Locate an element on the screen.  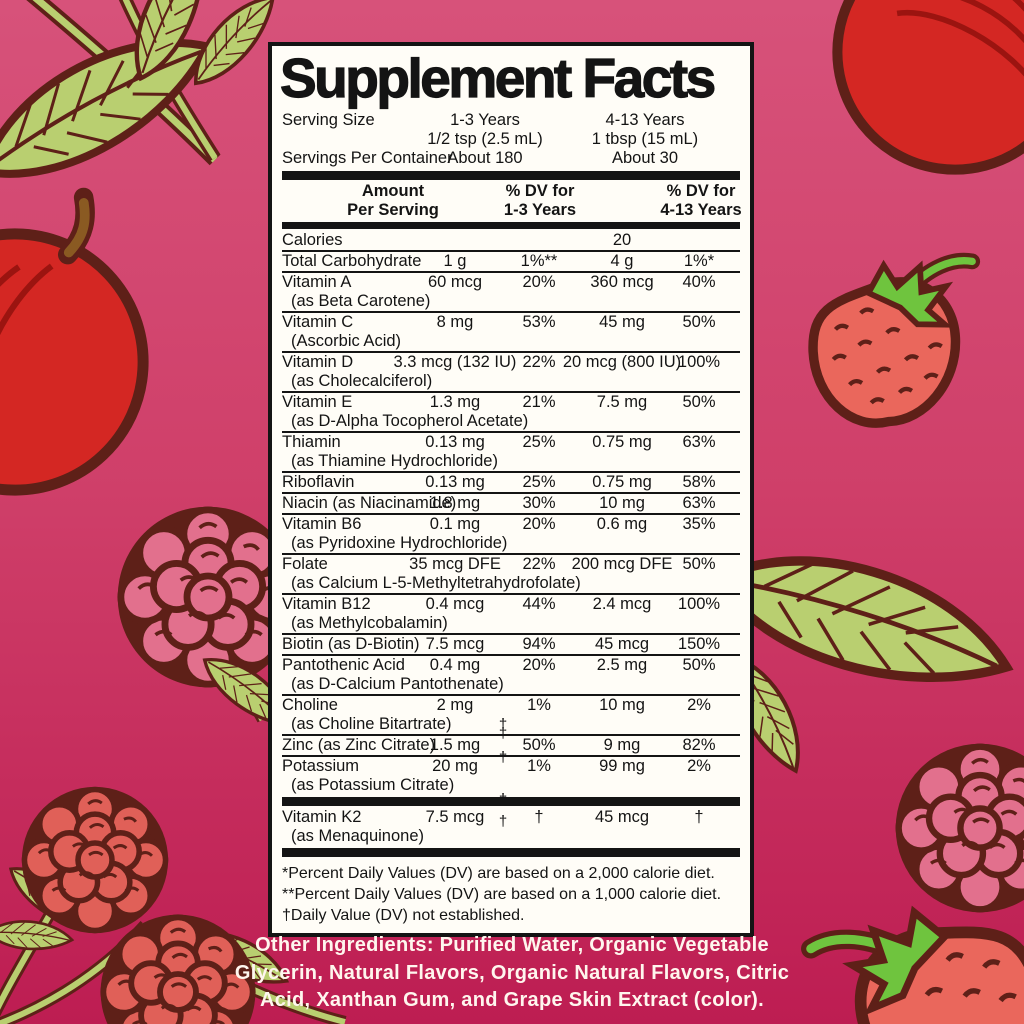
nutrient-name: Pantothenic Acid is located at coordinates (343, 665).